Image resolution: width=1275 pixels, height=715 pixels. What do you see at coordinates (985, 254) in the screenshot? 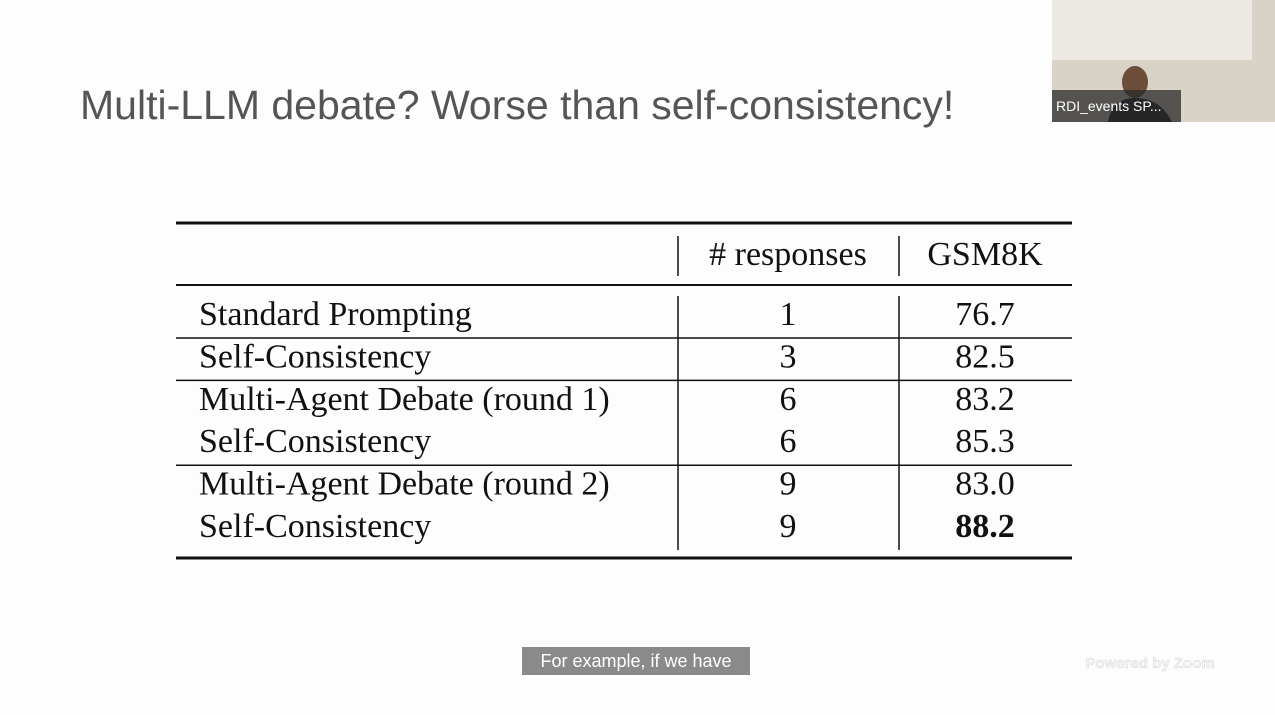
I see `column-header: GSM8K` at bounding box center [985, 254].